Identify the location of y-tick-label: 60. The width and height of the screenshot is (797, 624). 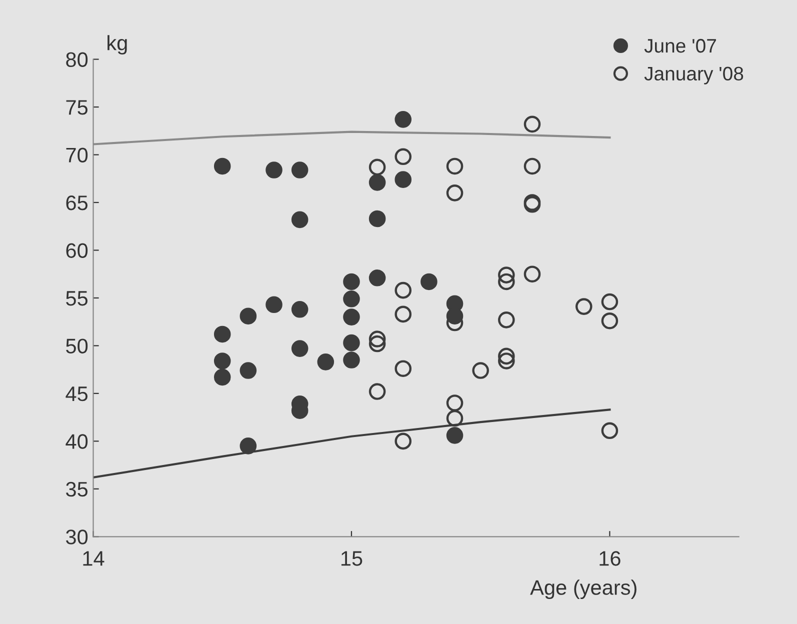
(77, 250).